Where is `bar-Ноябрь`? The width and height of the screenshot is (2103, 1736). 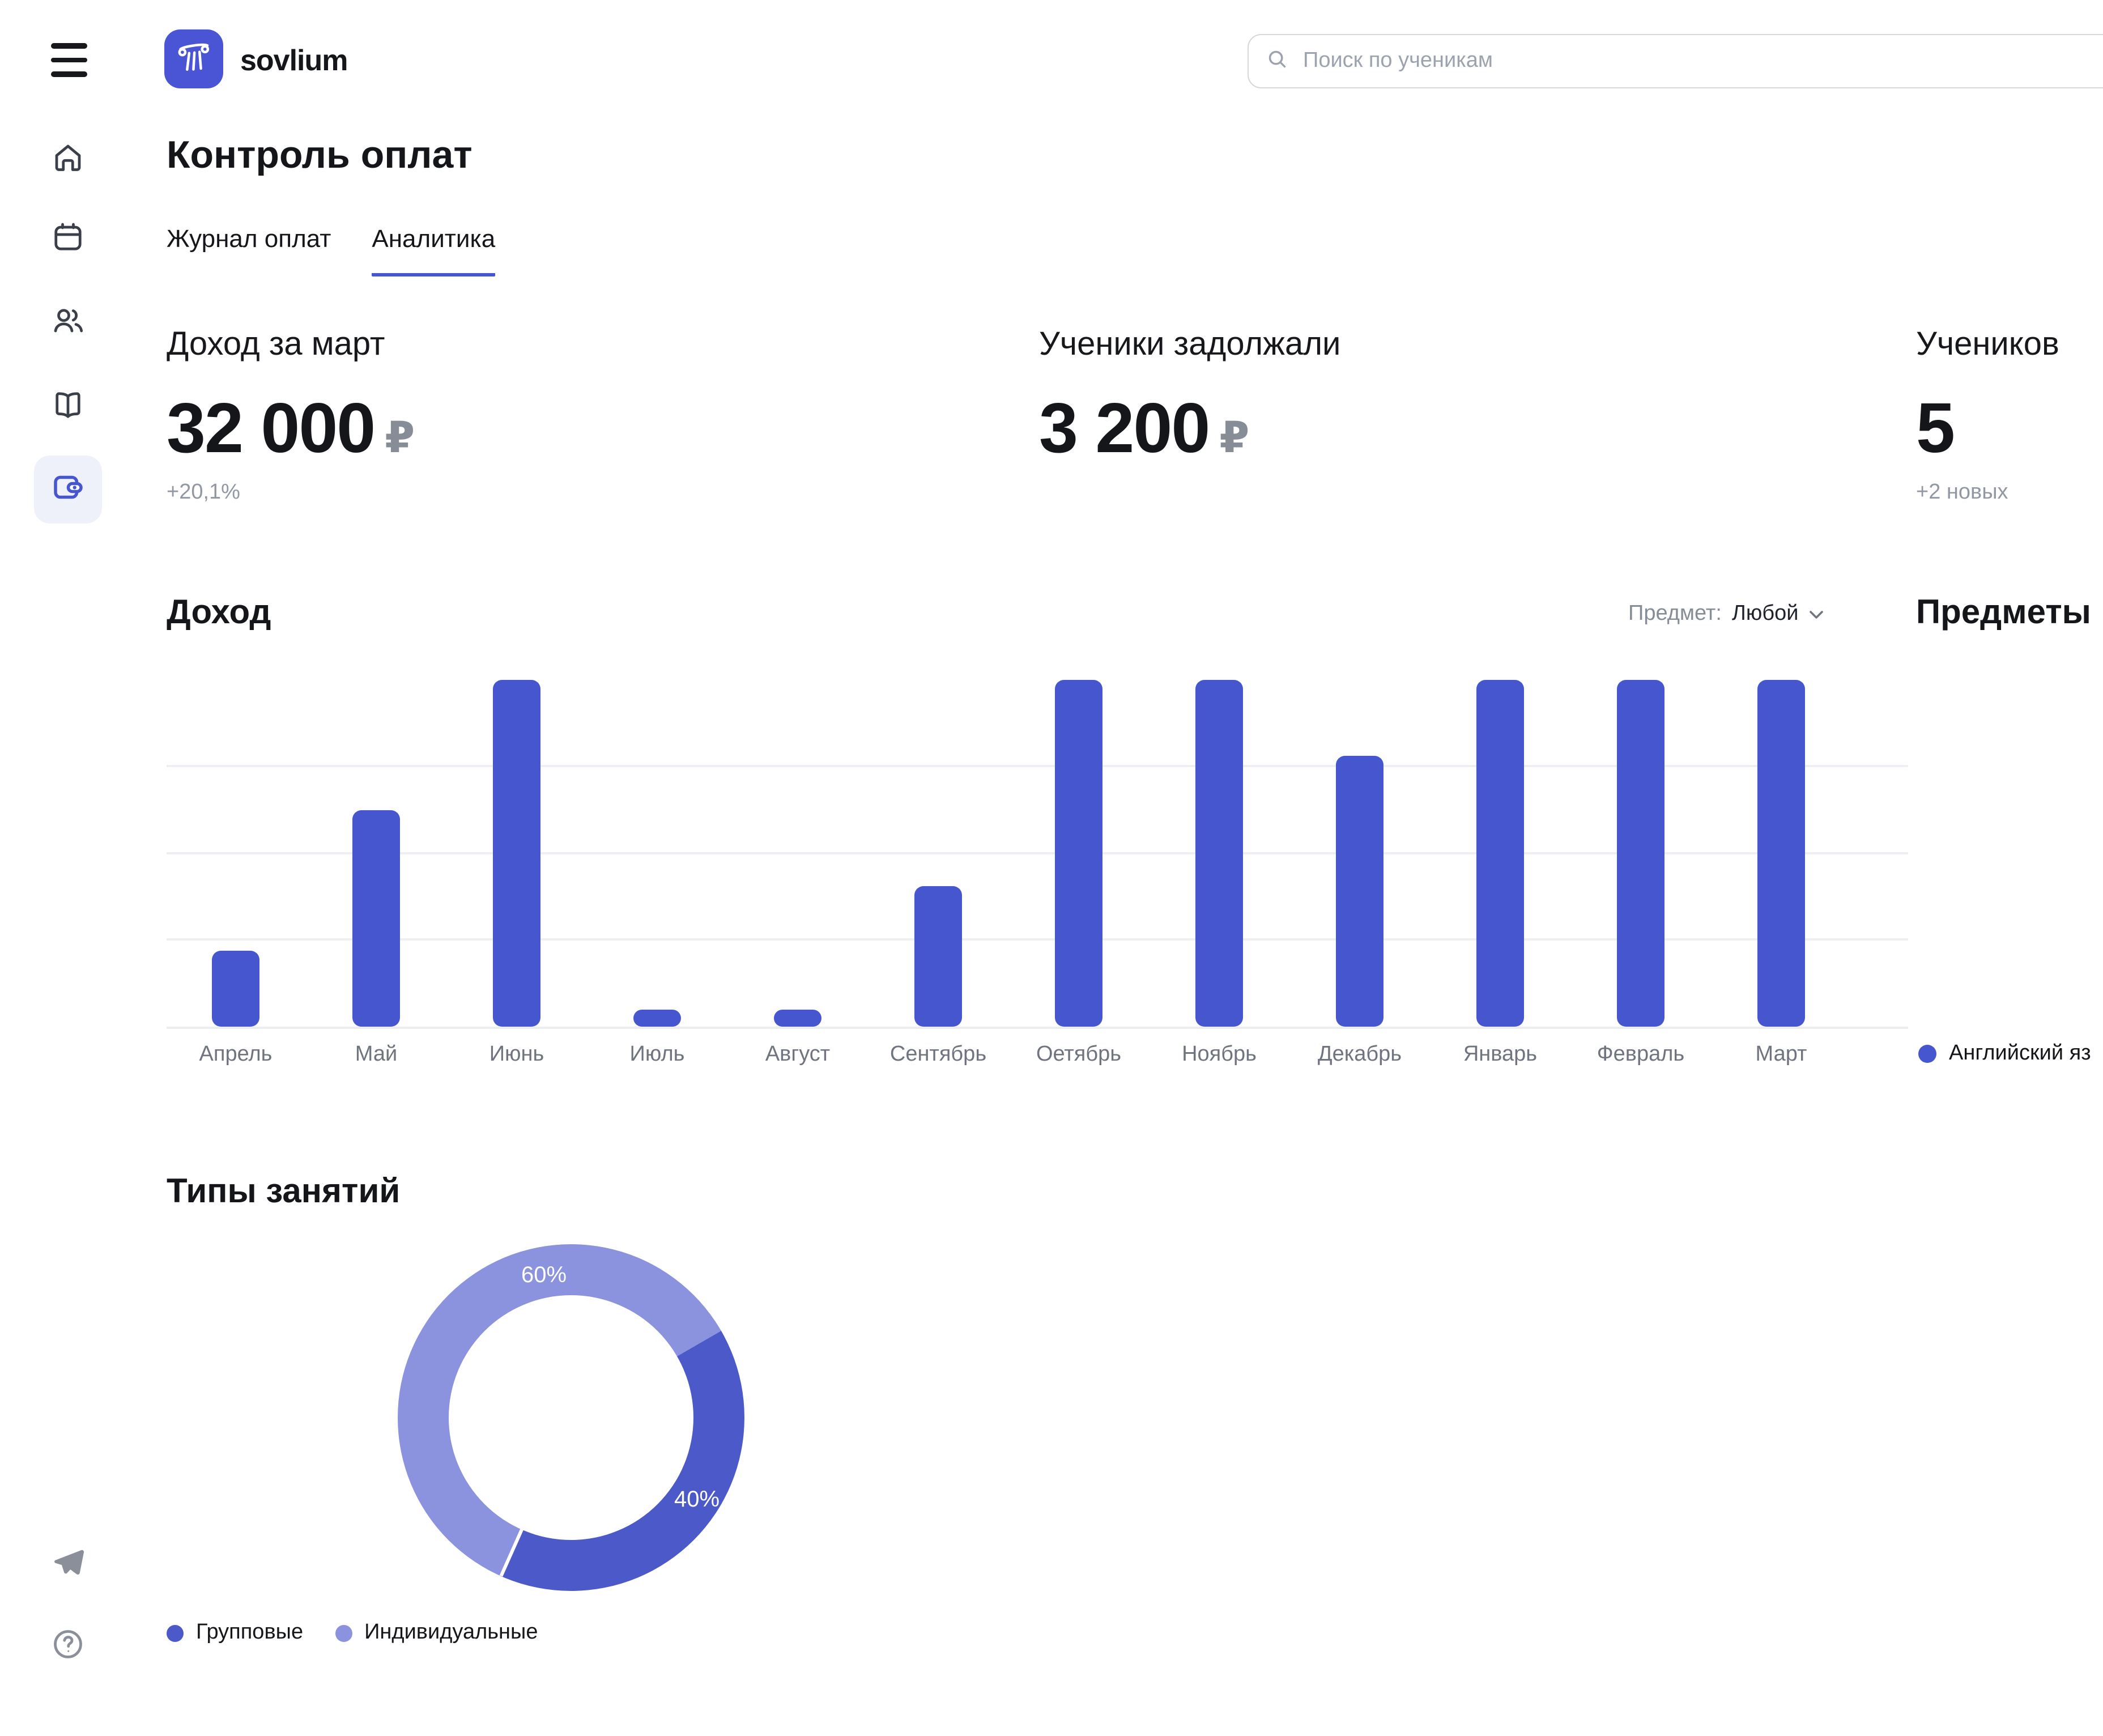 bar-Ноябрь is located at coordinates (1219, 854).